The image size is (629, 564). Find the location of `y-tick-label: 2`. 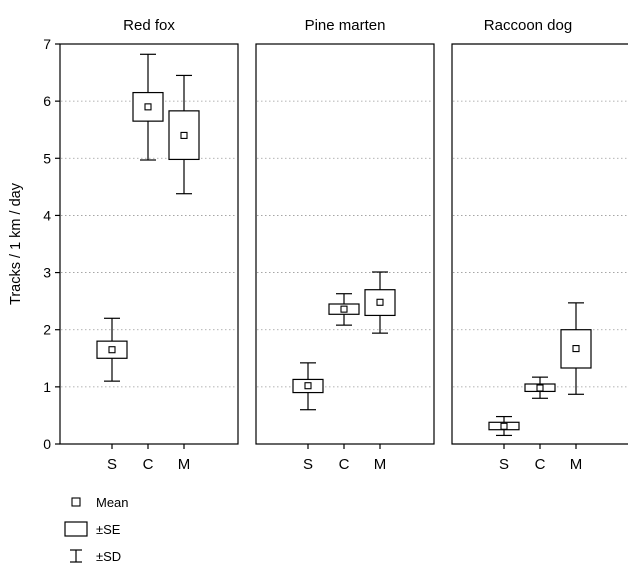

y-tick-label: 2 is located at coordinates (47, 330).